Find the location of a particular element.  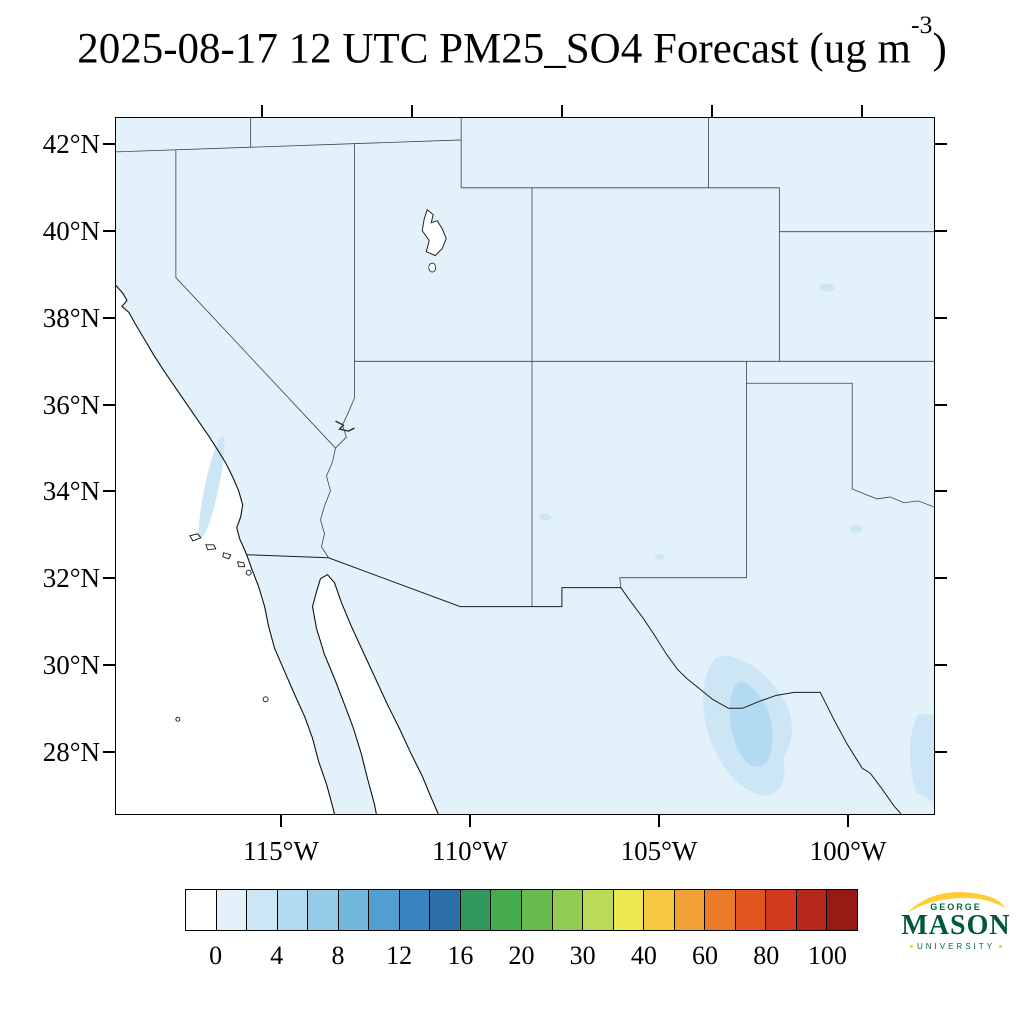

colorbar-tick-label: 80 is located at coordinates (766, 955).